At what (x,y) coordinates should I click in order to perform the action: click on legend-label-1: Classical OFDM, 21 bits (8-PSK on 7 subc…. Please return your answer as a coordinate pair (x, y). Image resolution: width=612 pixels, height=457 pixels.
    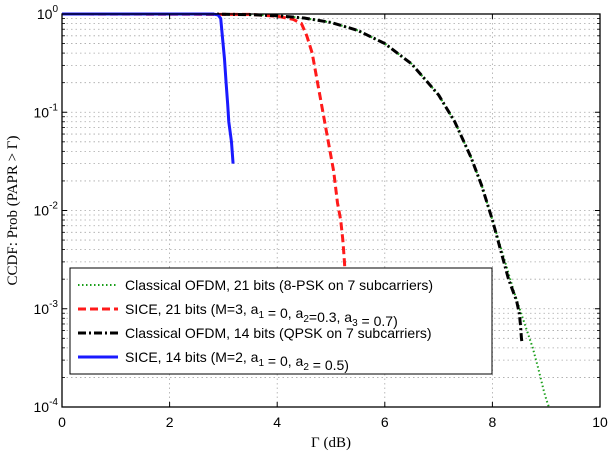
    Looking at the image, I should click on (279, 285).